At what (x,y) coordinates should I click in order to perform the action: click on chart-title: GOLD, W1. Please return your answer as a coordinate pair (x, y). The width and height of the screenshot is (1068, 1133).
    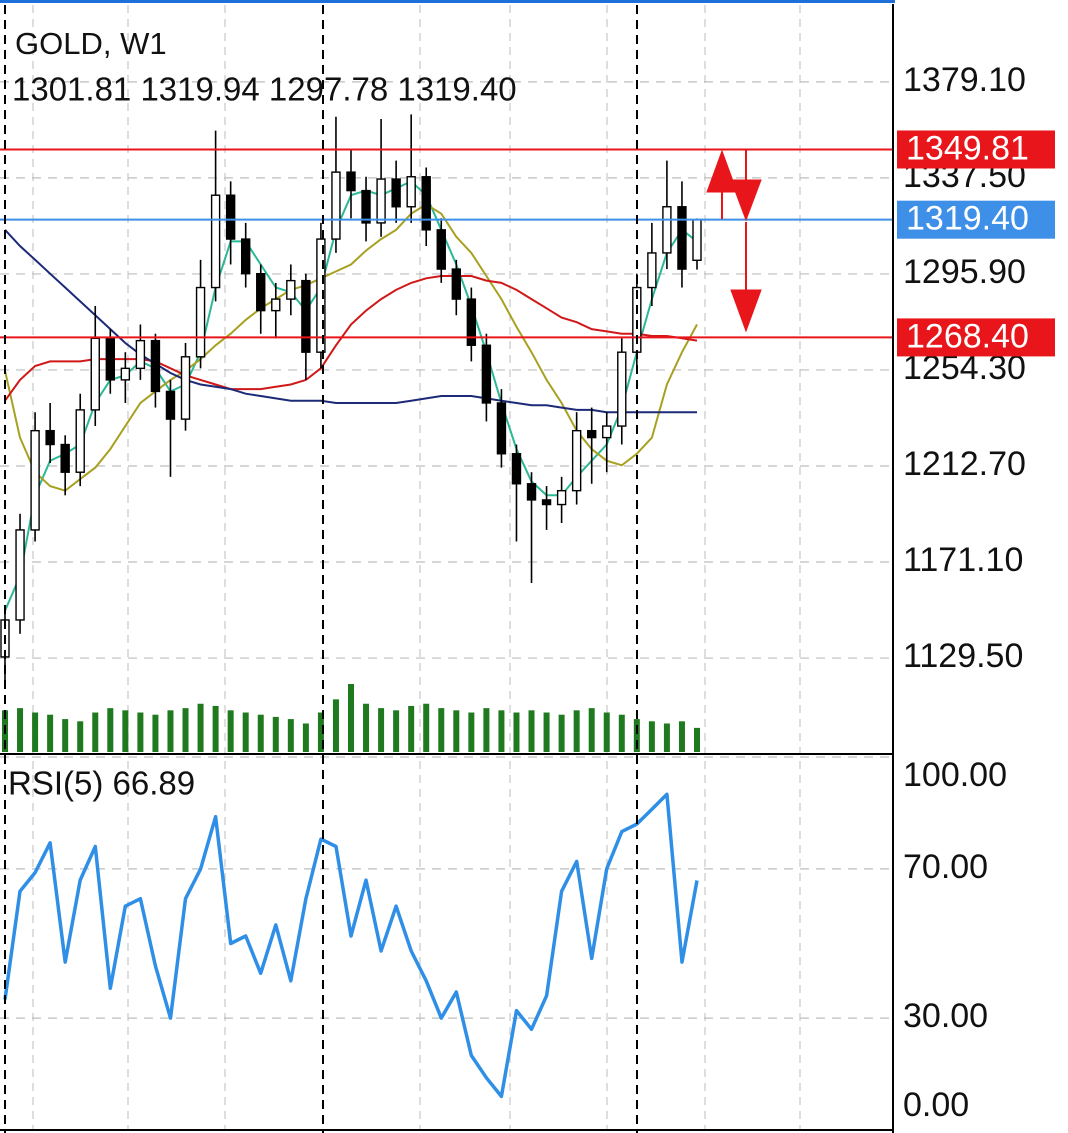
    Looking at the image, I should click on (91, 43).